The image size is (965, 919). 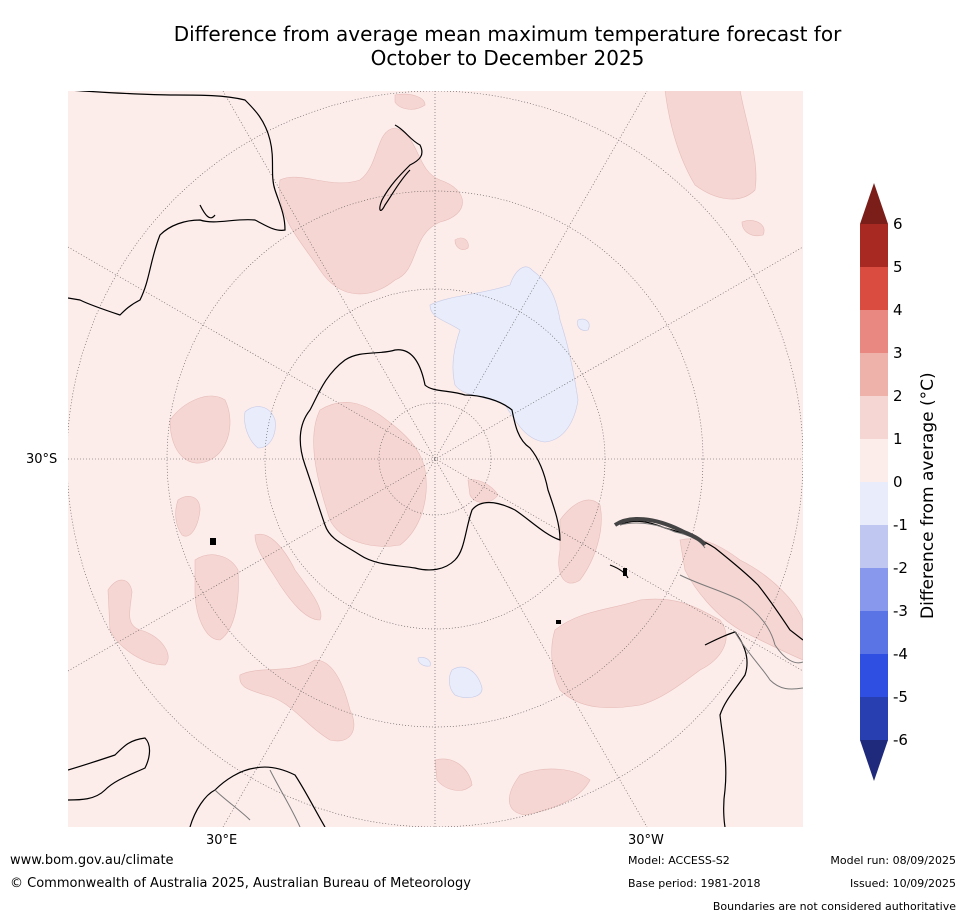 I want to click on title-line-2: October to December 2025, so click(x=507, y=58).